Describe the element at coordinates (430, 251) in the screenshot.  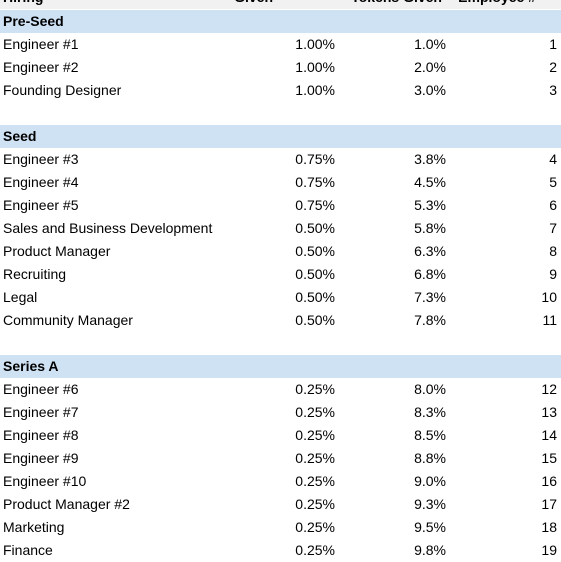
I see `cell: 6.3%` at that location.